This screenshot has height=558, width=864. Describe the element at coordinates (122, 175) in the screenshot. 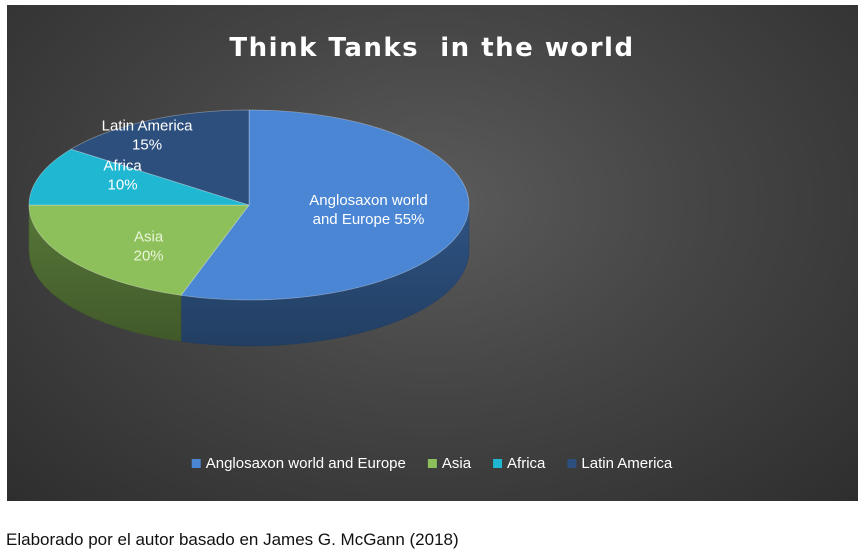

I see `slice-label-africa: Africa 10%` at that location.